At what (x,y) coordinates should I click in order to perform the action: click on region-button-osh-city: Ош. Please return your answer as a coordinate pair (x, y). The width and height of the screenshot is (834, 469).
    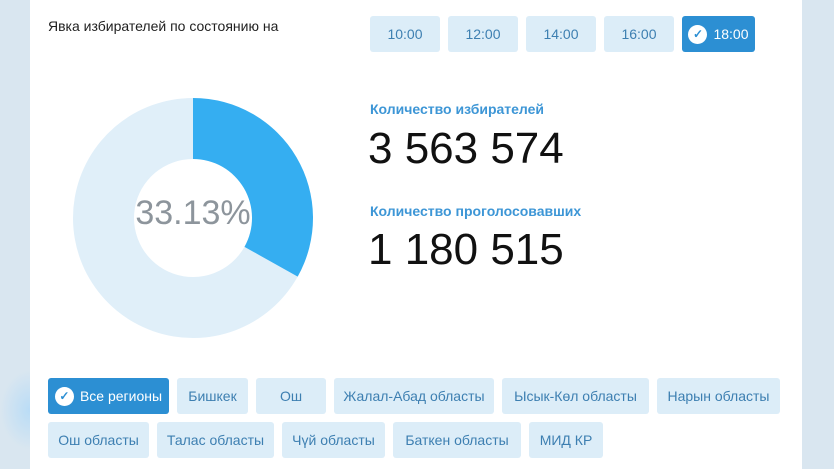
    Looking at the image, I should click on (291, 396).